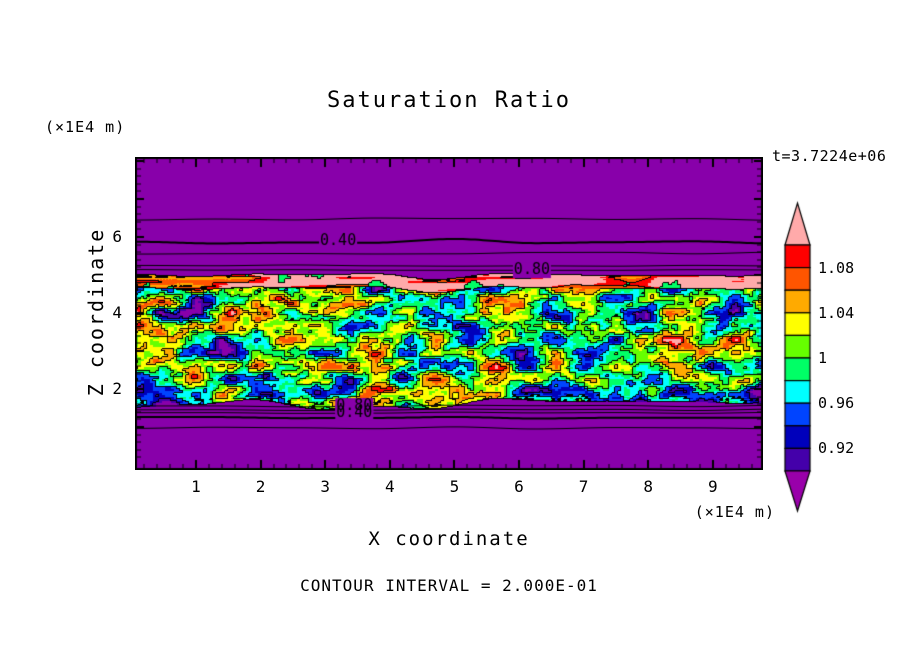 The image size is (904, 654). I want to click on colorbar-tick-label: 0.92, so click(836, 448).